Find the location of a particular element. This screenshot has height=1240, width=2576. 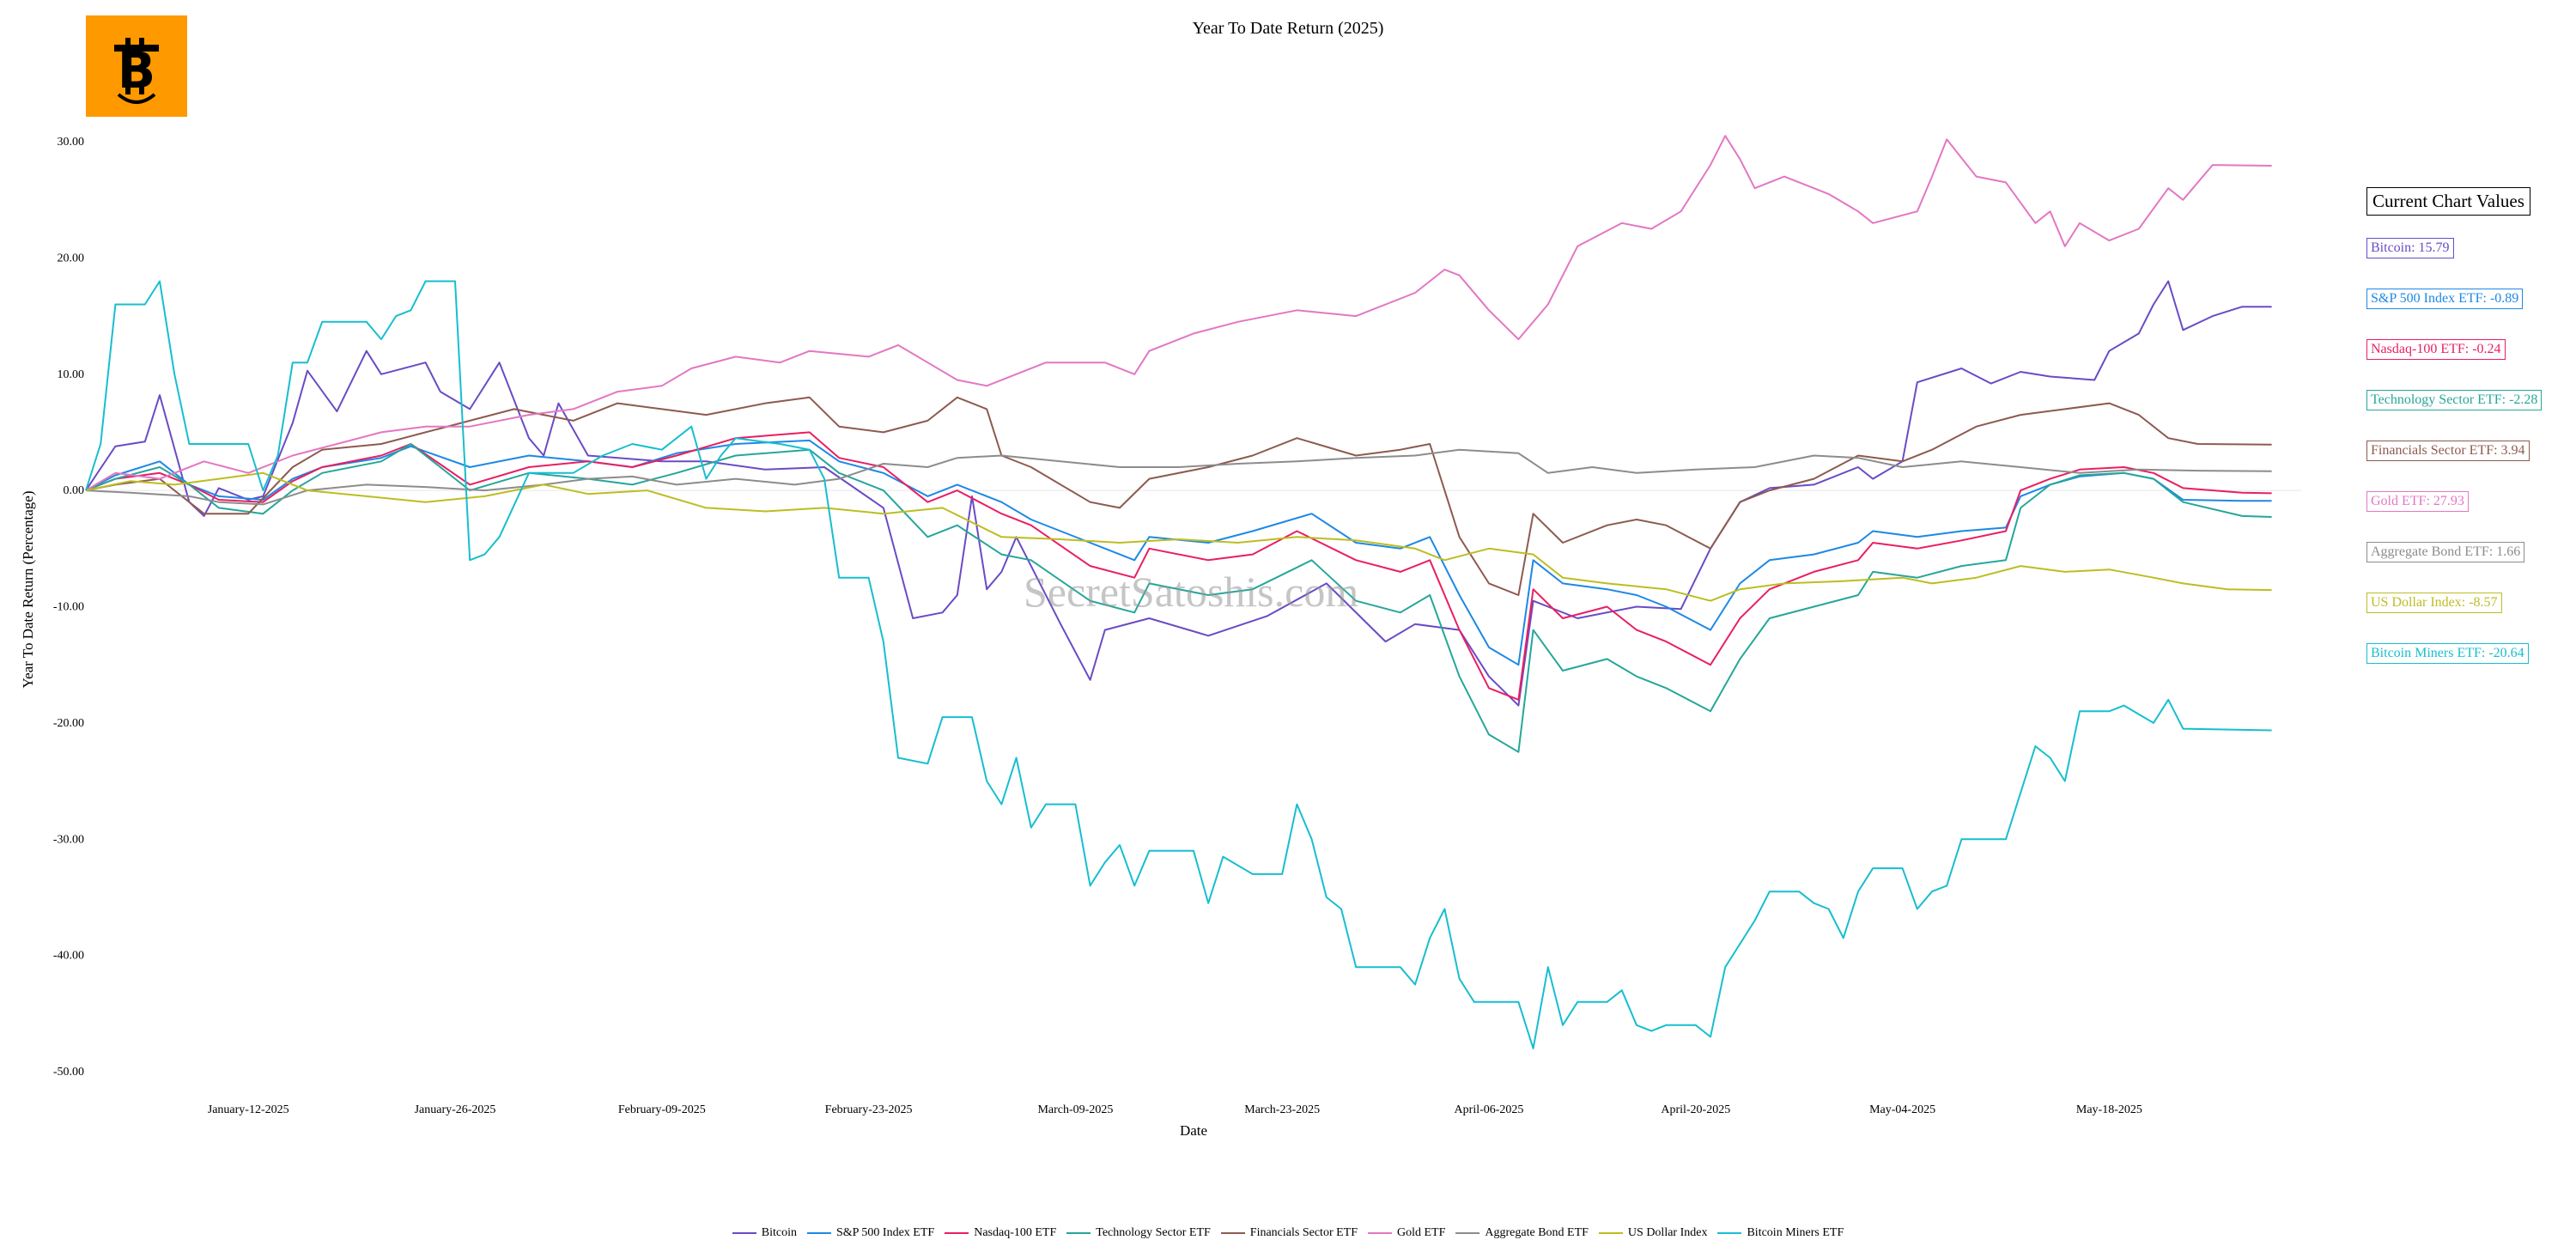

legend-item: Bitcoin is located at coordinates (764, 1233).